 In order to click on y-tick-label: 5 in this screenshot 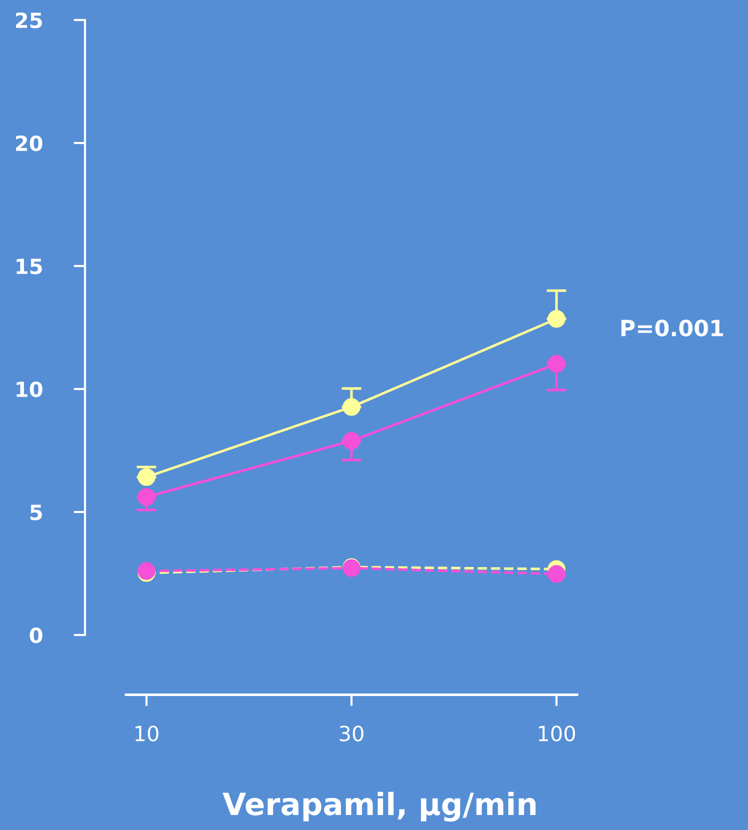, I will do `click(36, 512)`.